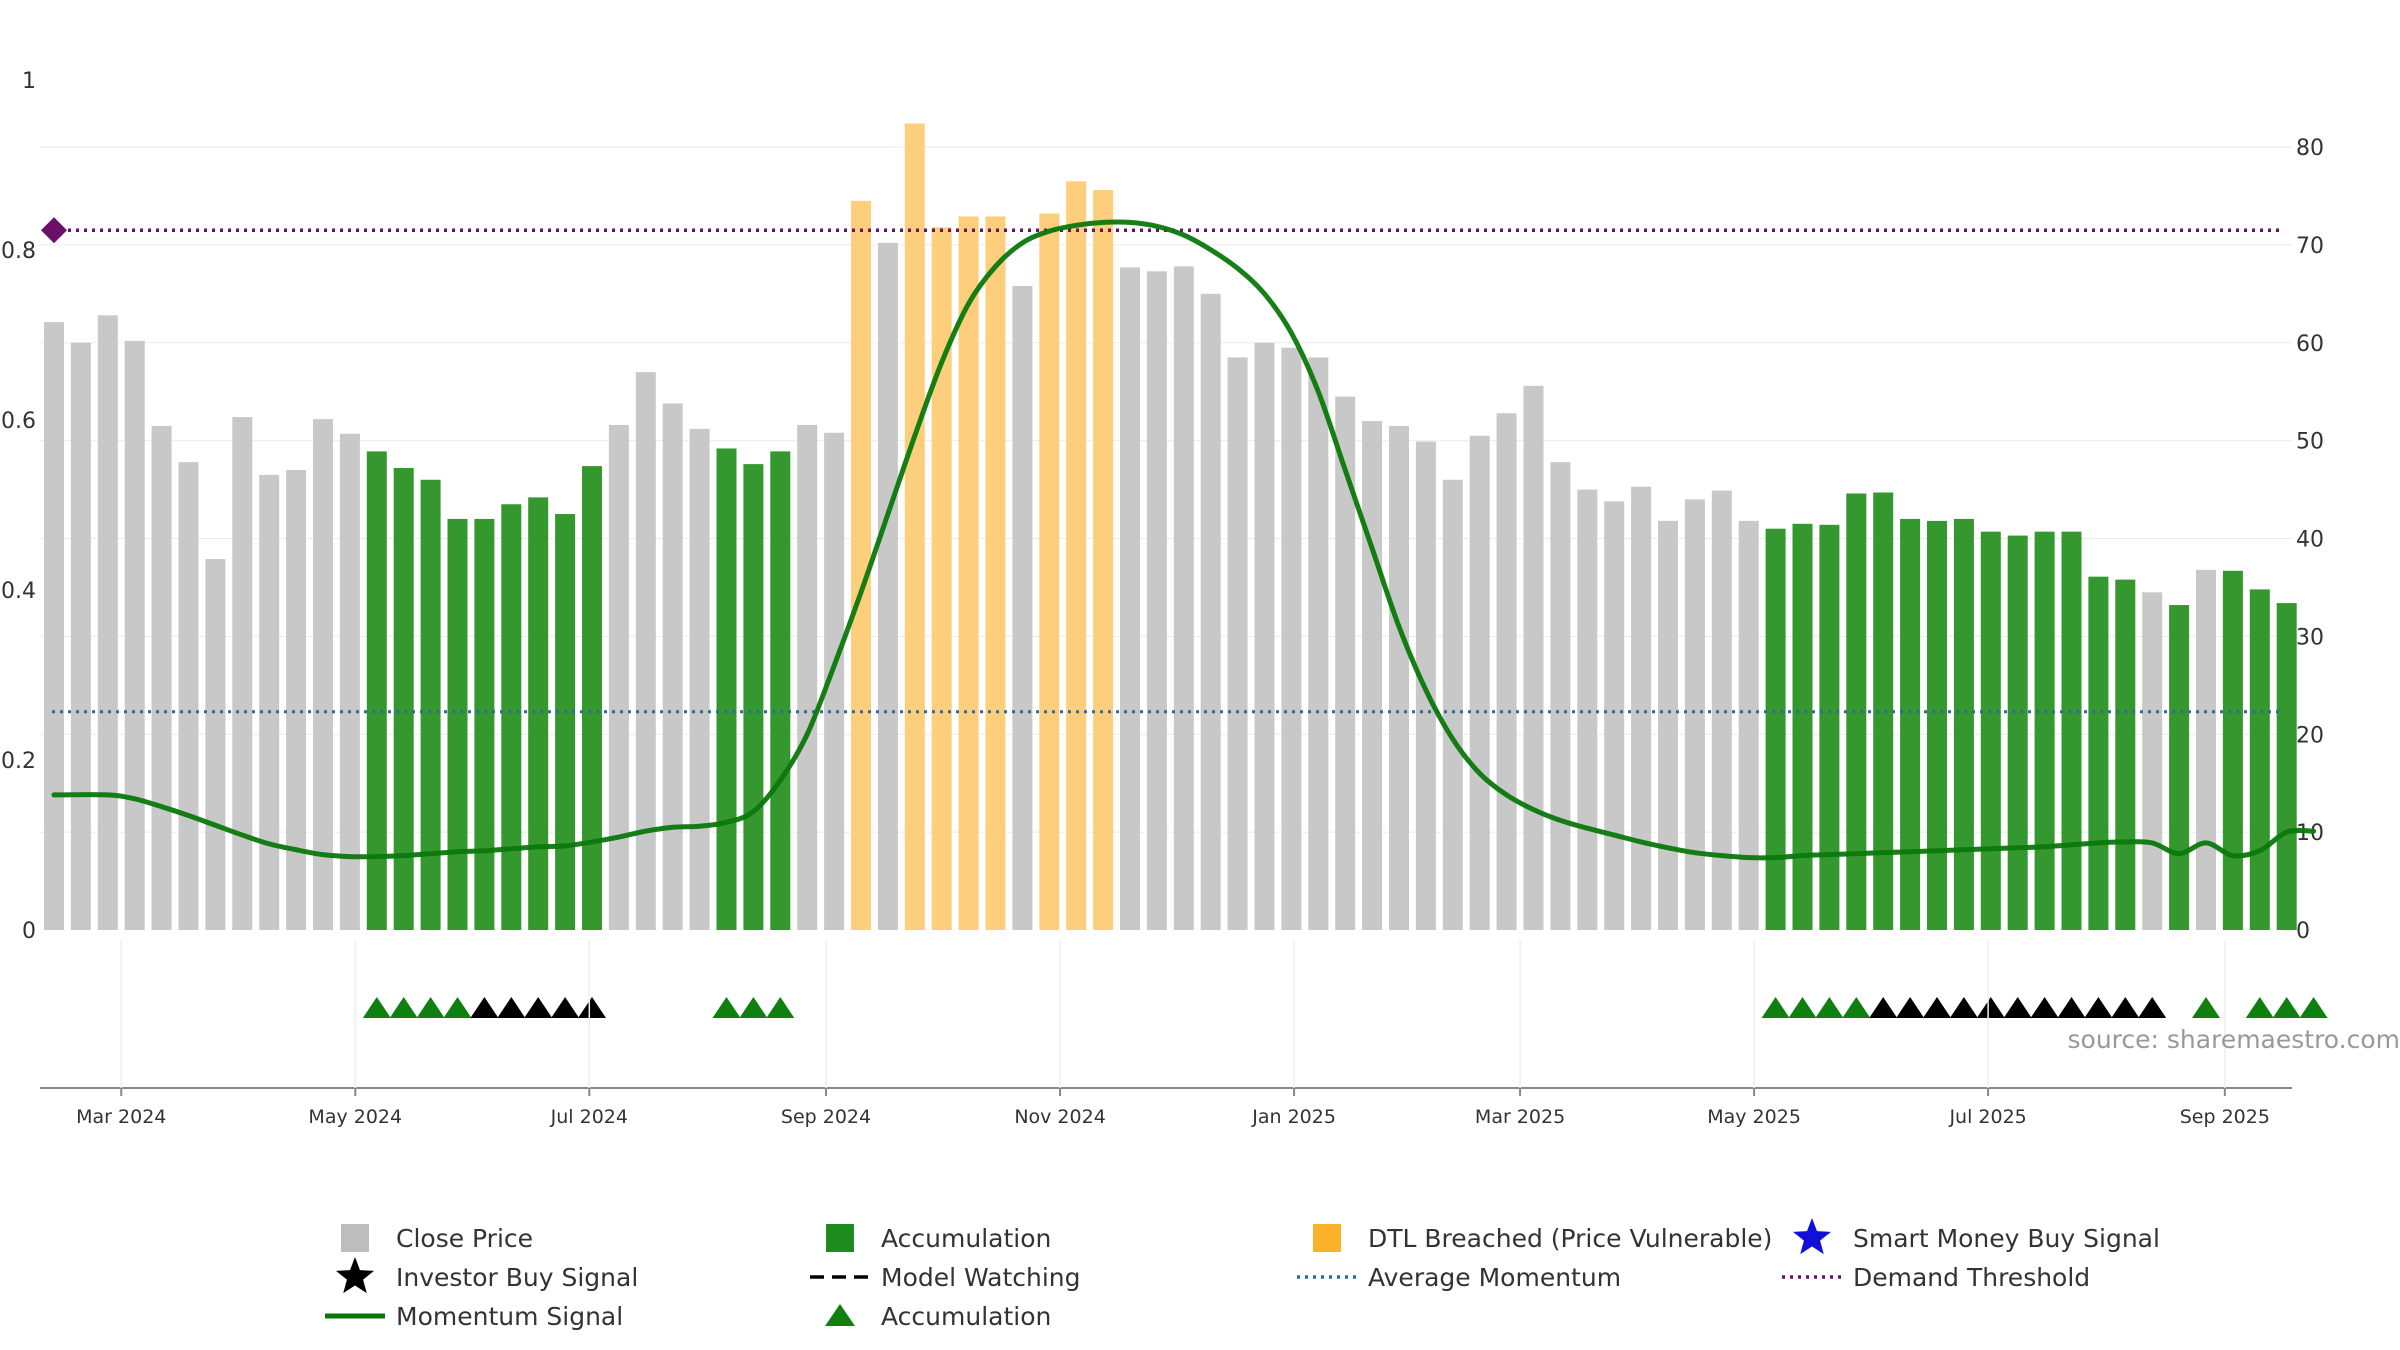  I want to click on left-tick-label: 0.8, so click(18, 251).